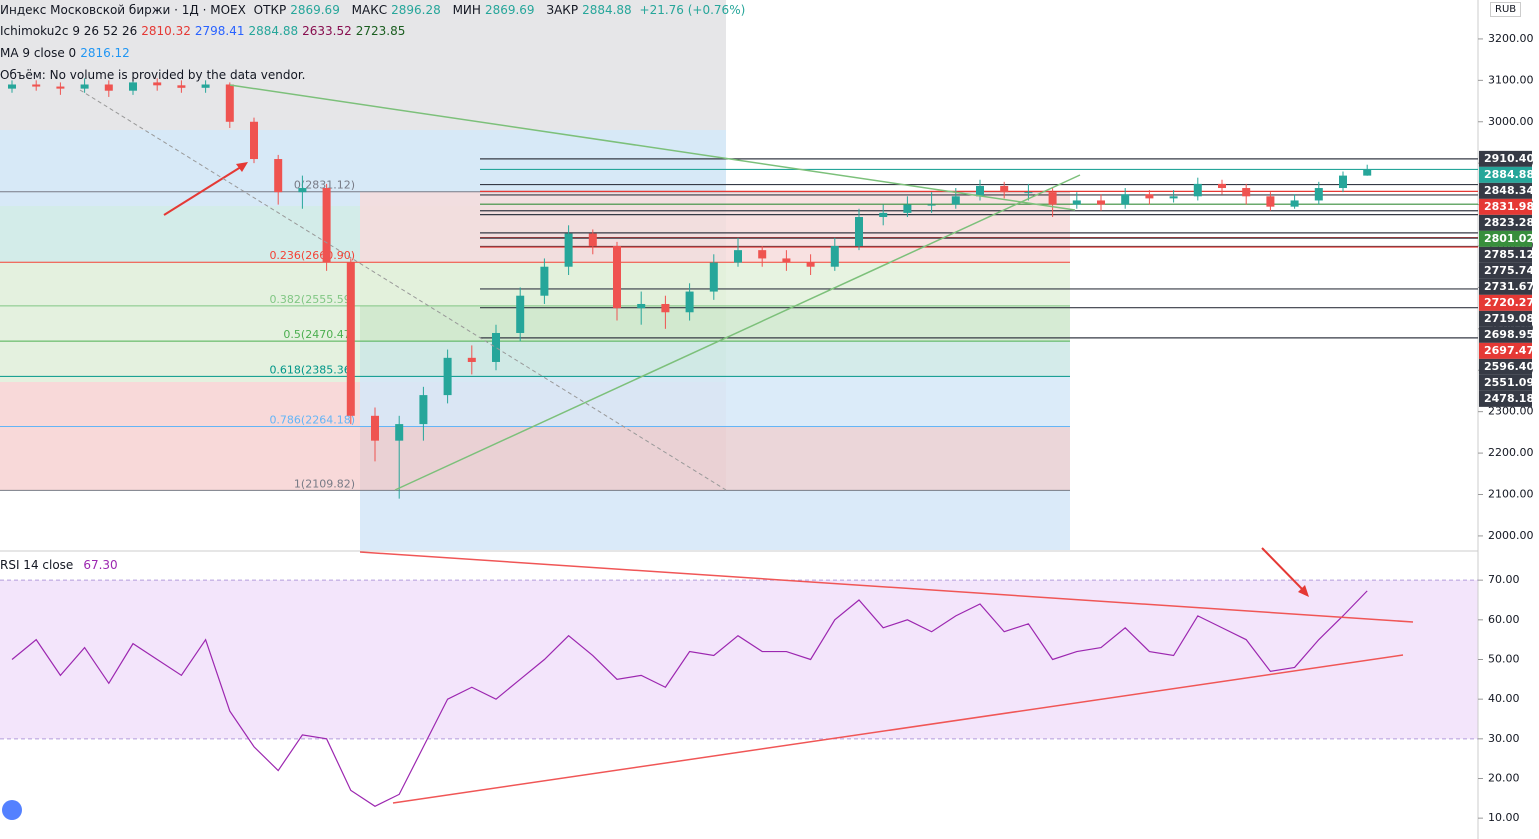 Image resolution: width=1539 pixels, height=839 pixels. Describe the element at coordinates (327, 31) in the screenshot. I see `indicator-text: 2633.52` at that location.